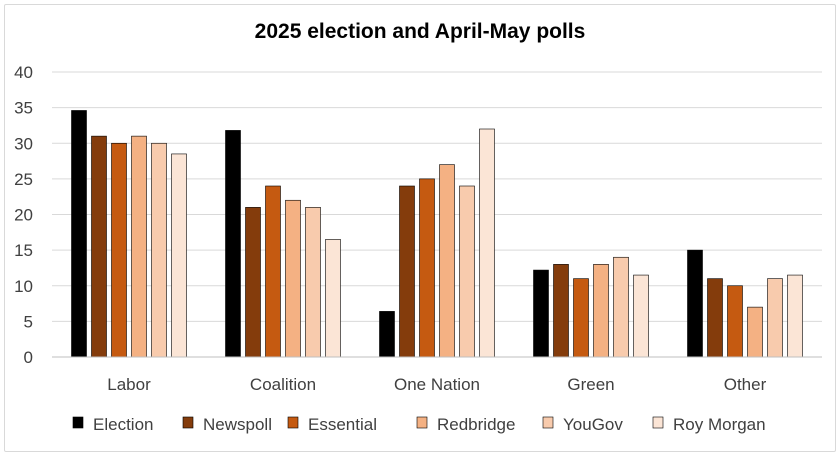 Image resolution: width=840 pixels, height=456 pixels. Describe the element at coordinates (755, 332) in the screenshot. I see `bar-redbridge-other` at that location.